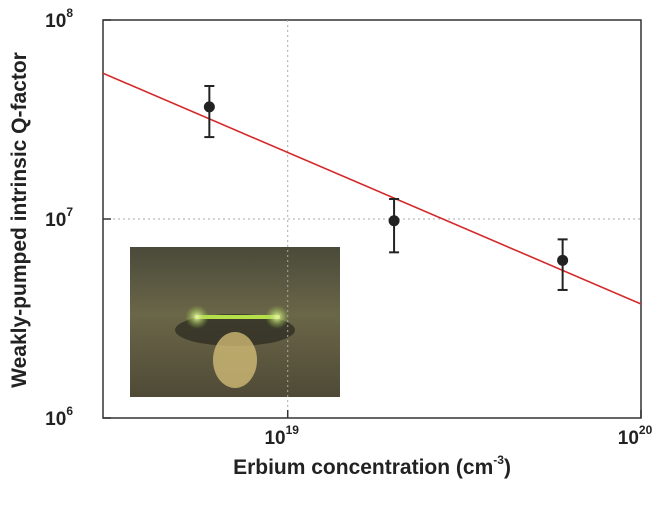 Image resolution: width=663 pixels, height=512 pixels. What do you see at coordinates (293, 430) in the screenshot?
I see `x-tick-label-exp: 19` at bounding box center [293, 430].